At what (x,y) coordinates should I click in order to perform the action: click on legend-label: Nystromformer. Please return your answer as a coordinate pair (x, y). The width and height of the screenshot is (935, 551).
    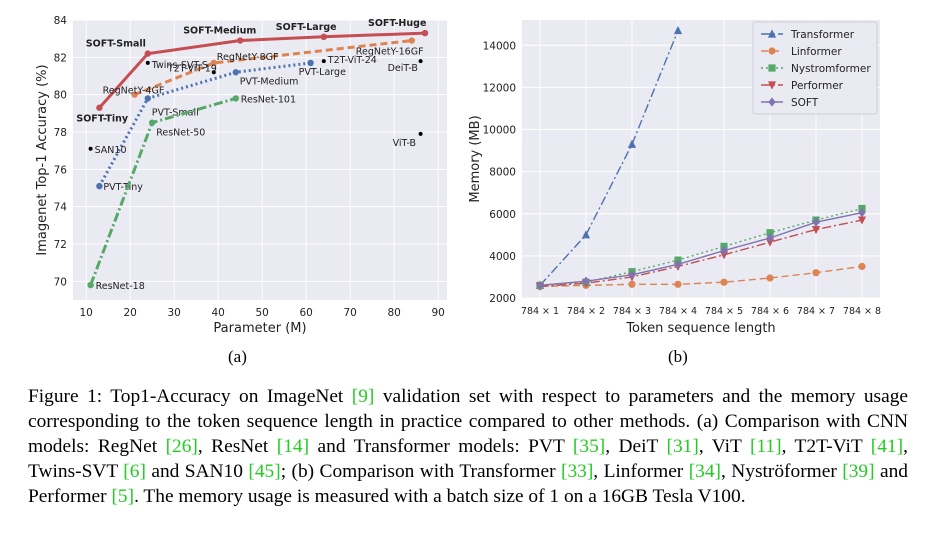
    Looking at the image, I should click on (831, 69).